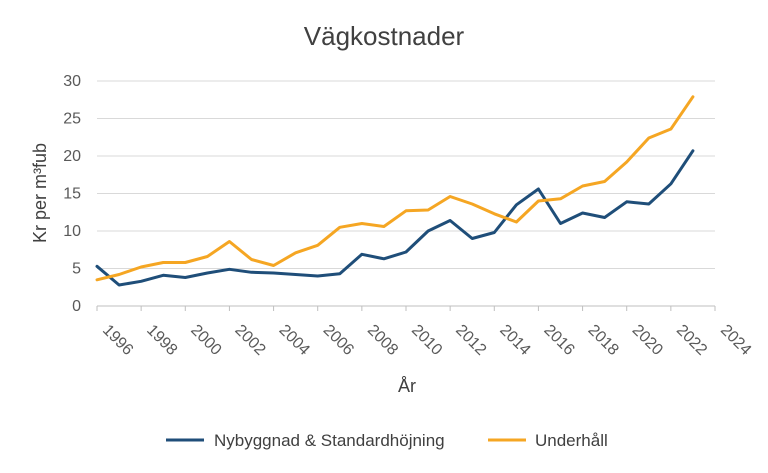 This screenshot has height=473, width=768. I want to click on x-tick-label: 1996, so click(117, 340).